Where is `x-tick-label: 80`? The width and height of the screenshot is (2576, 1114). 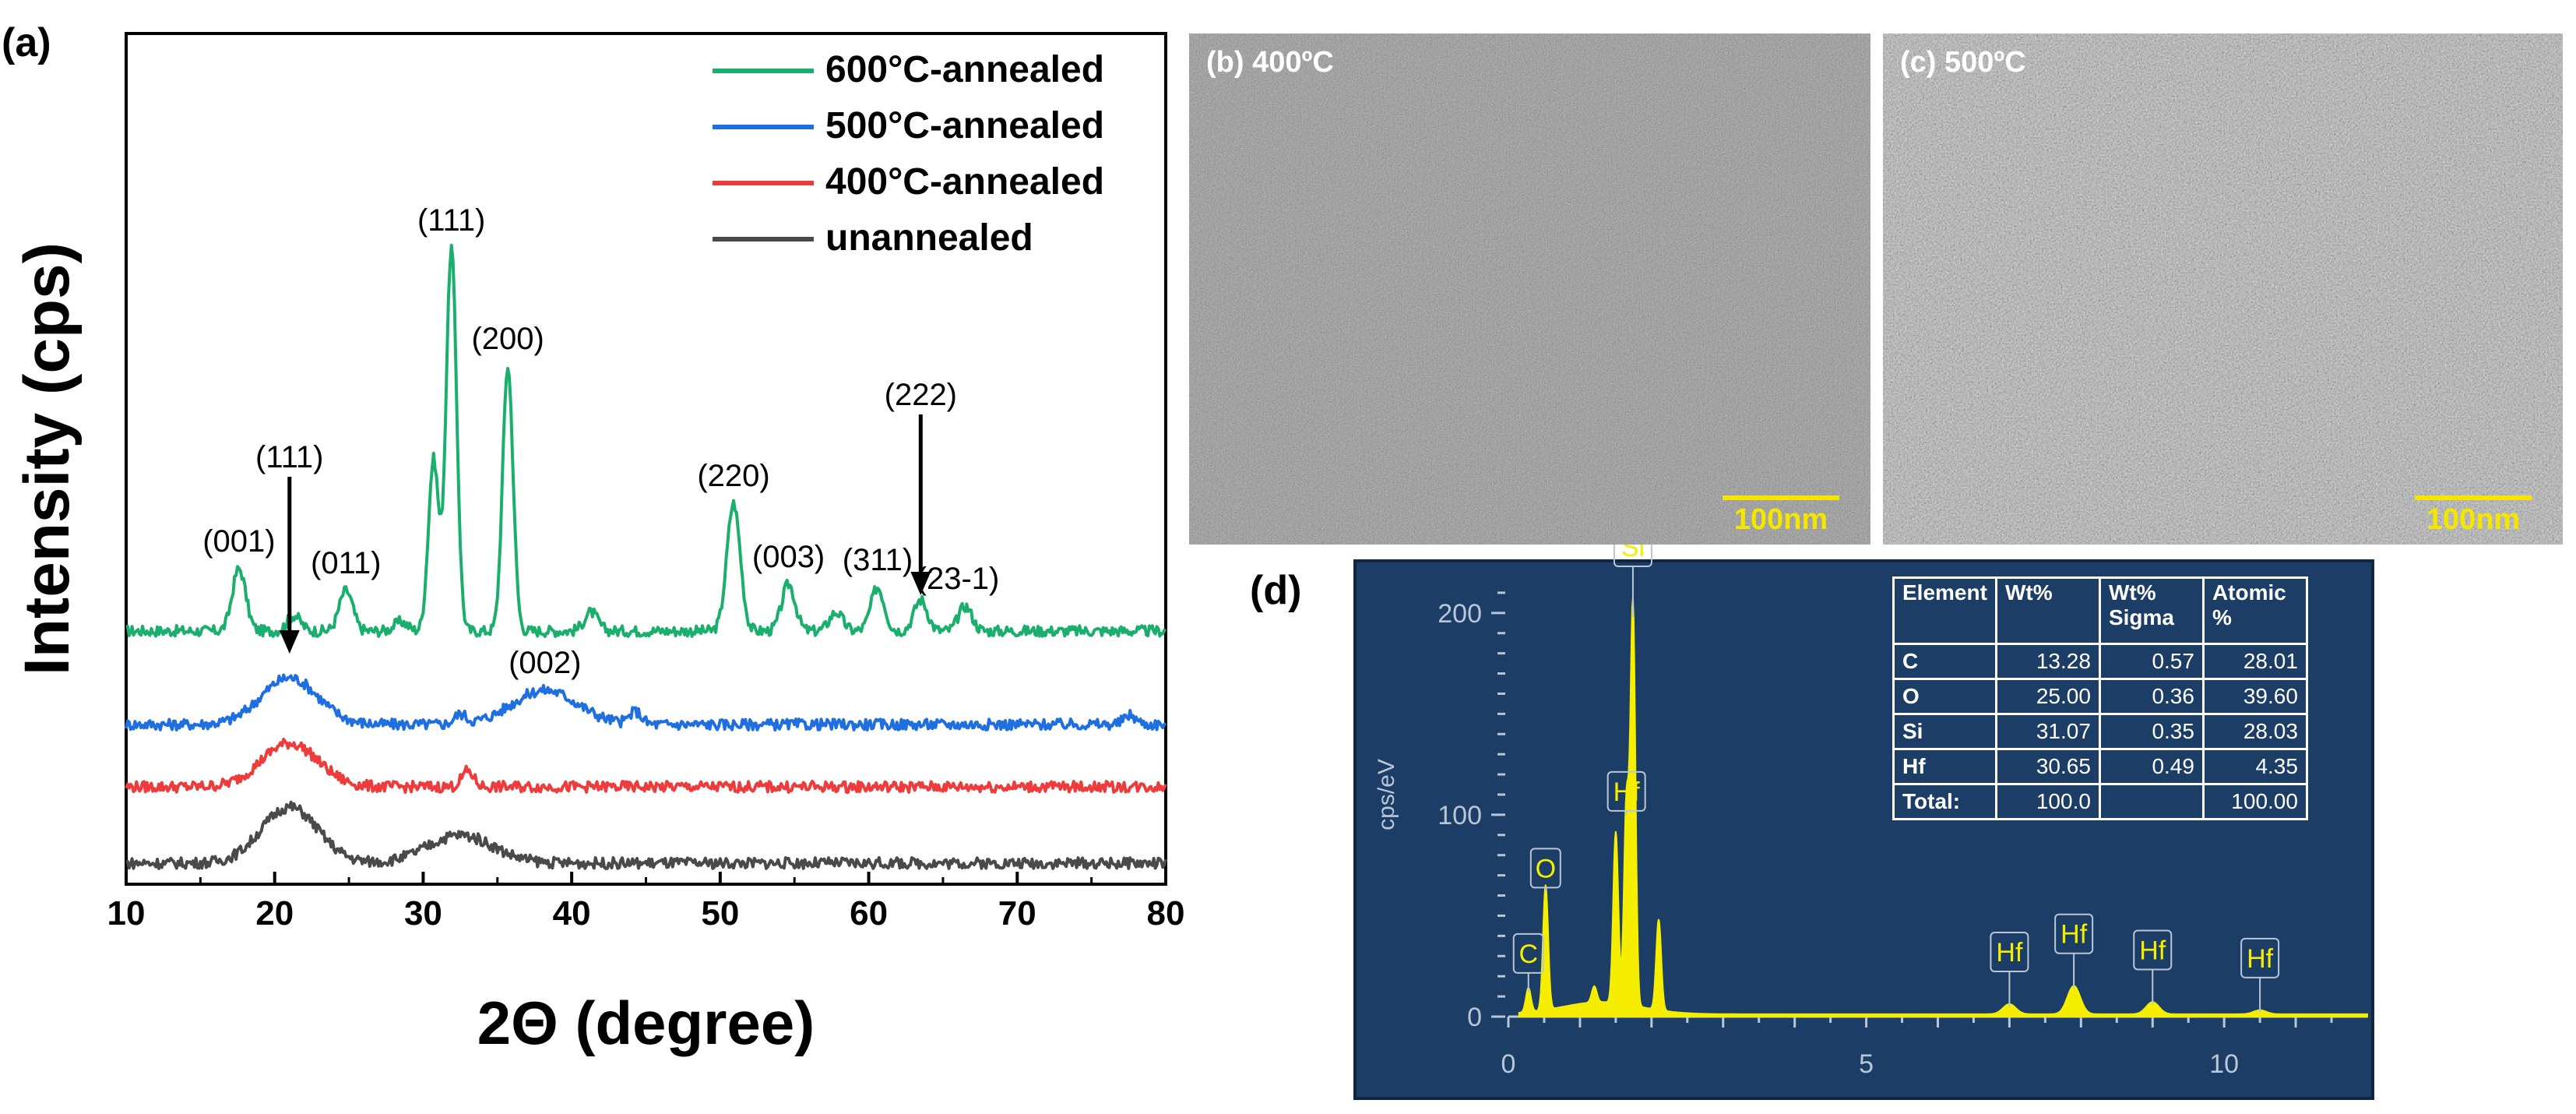 x-tick-label: 80 is located at coordinates (1166, 913).